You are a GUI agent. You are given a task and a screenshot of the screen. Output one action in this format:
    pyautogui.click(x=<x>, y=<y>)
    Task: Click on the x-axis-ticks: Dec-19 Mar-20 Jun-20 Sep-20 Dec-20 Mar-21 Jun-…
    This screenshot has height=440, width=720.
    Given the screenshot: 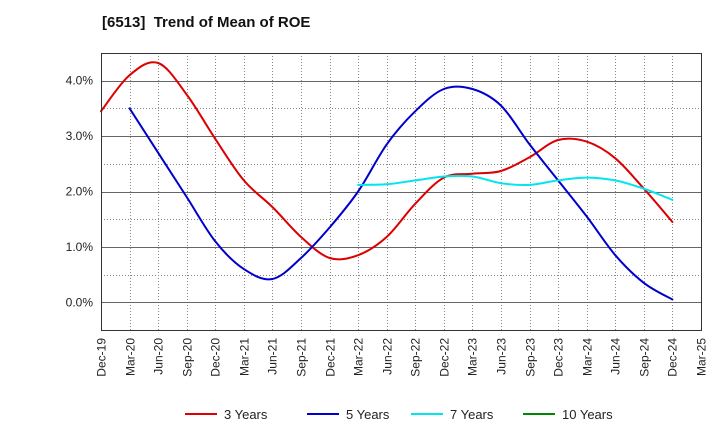 What is the action you would take?
    pyautogui.click(x=402, y=357)
    